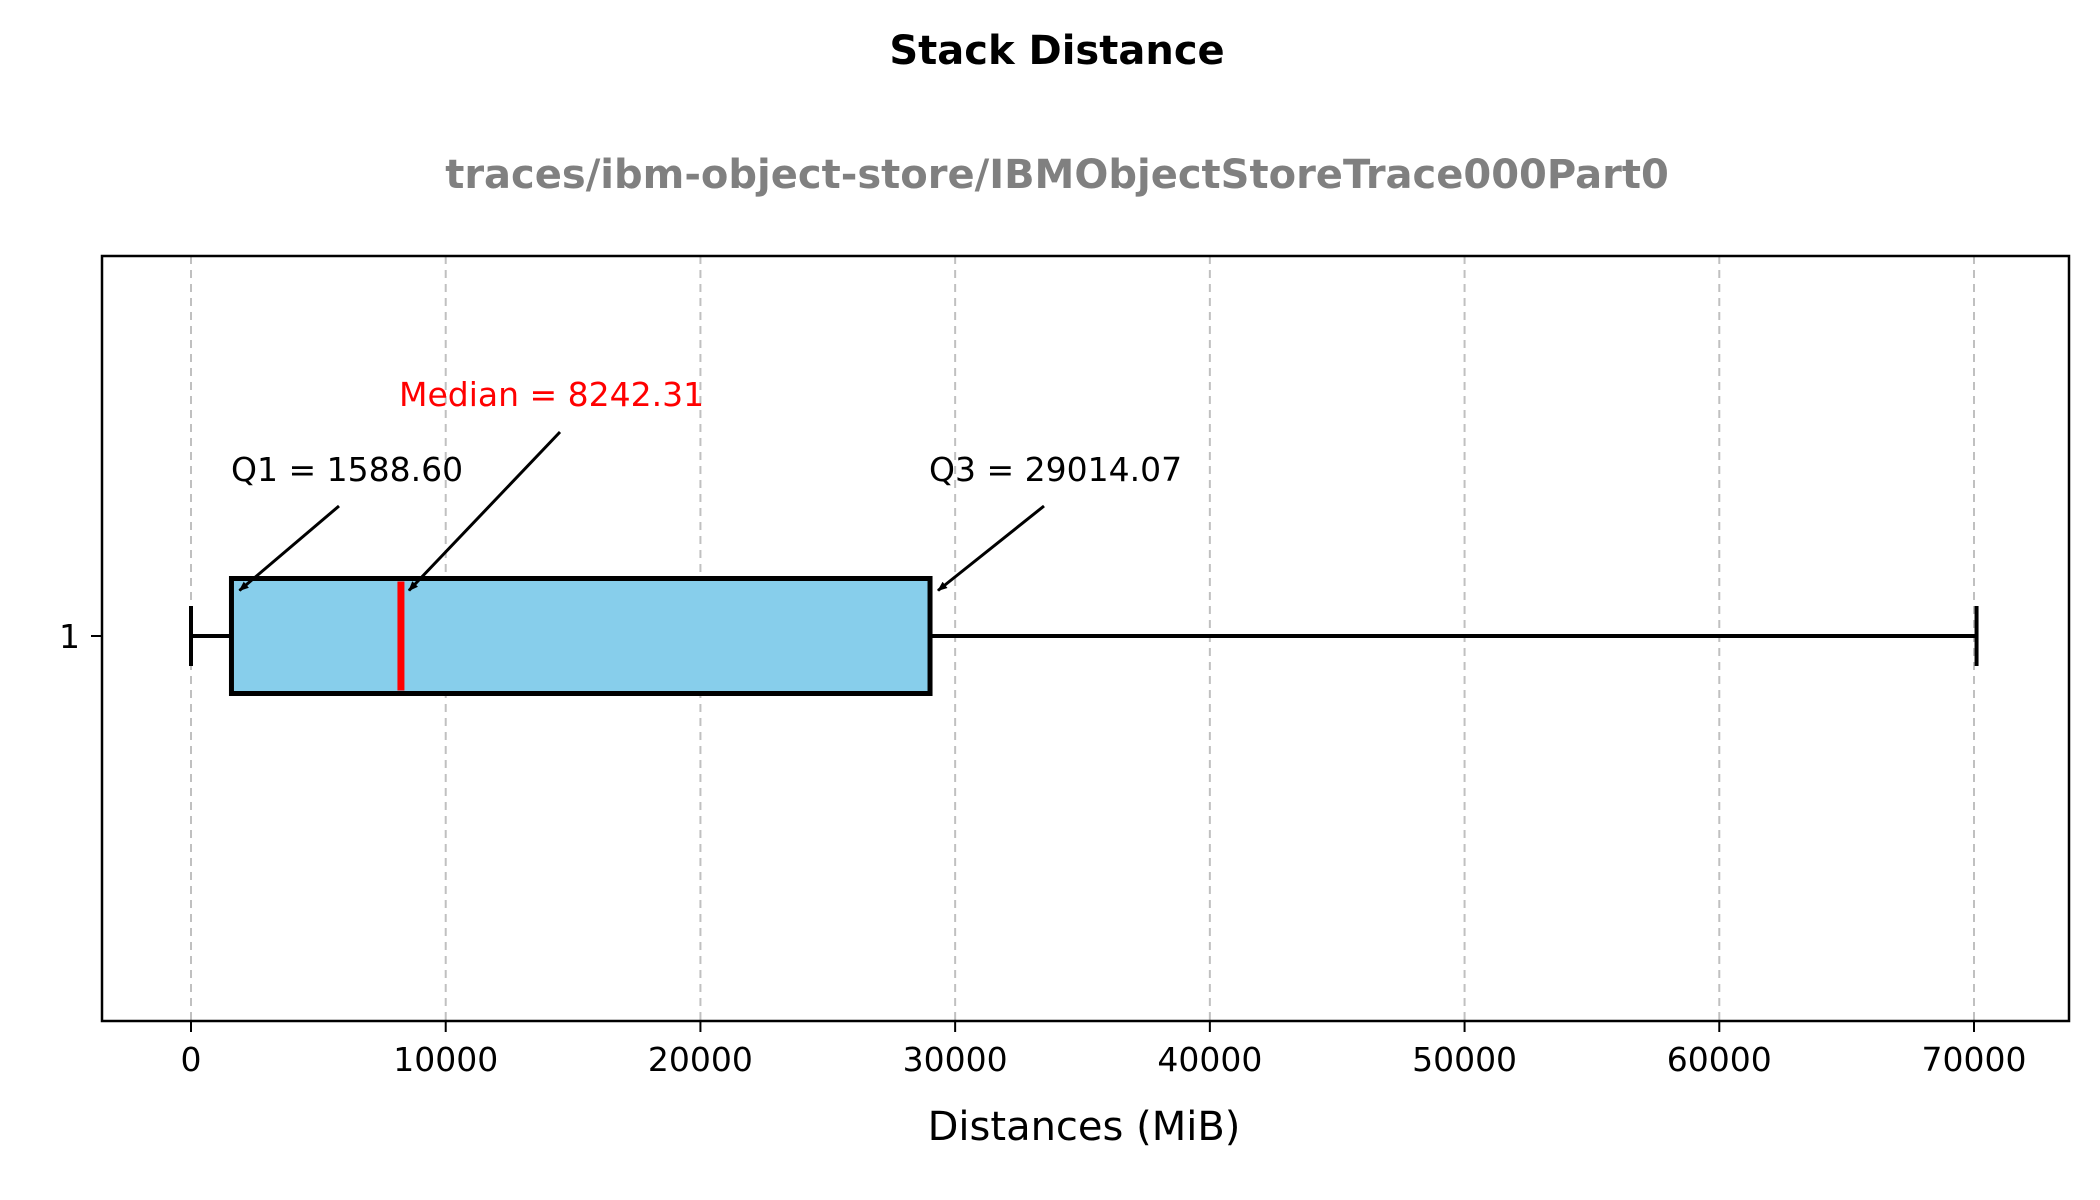  Describe the element at coordinates (191, 1059) in the screenshot. I see `x-tick-label: 0` at that location.